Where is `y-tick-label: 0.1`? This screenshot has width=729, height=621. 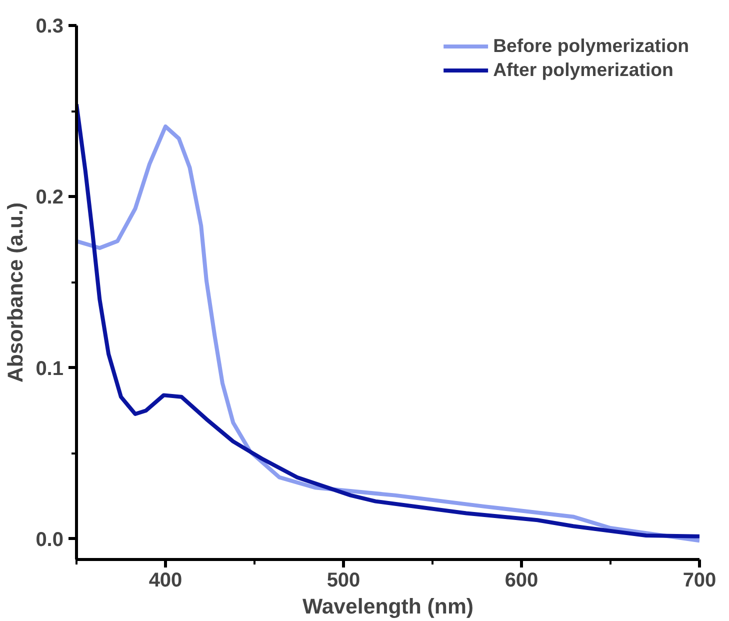 y-tick-label: 0.1 is located at coordinates (50, 369).